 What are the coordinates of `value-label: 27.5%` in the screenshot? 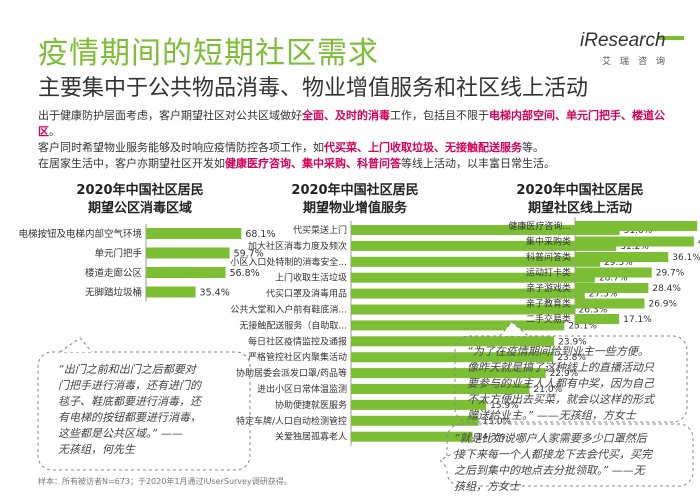 It's located at (603, 295).